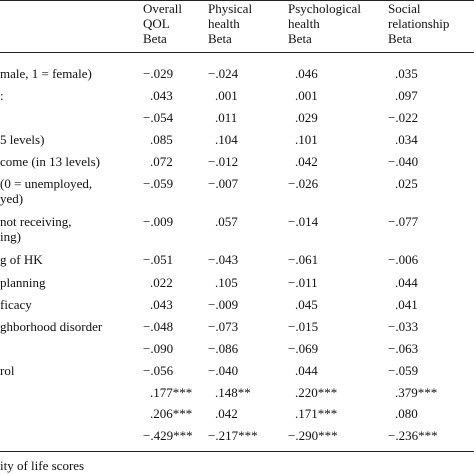 This screenshot has width=474, height=474. Describe the element at coordinates (303, 282) in the screenshot. I see `cell-value: −.011` at that location.